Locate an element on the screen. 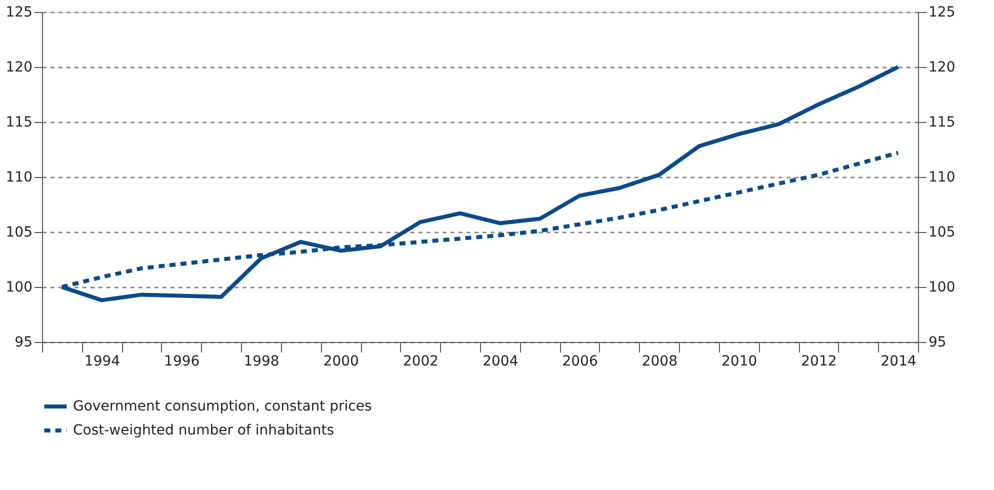 The image size is (994, 490). legend-label: Government consumption, constant prices is located at coordinates (222, 406).